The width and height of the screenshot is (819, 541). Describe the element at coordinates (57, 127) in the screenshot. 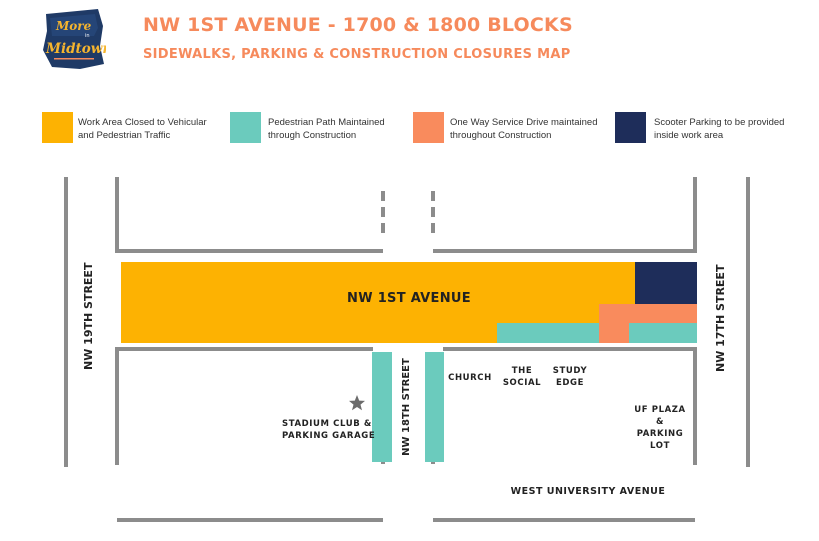

I see `legend-swatch-work-area` at that location.